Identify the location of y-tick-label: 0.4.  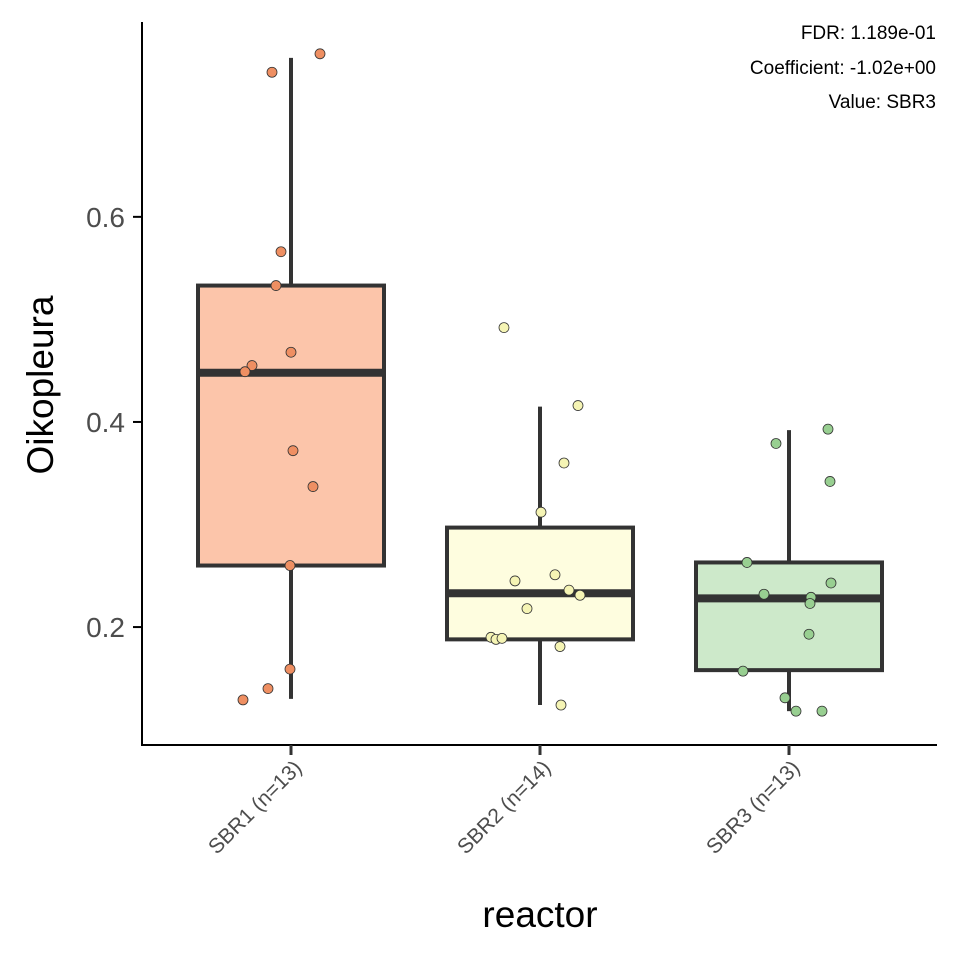
(105, 422).